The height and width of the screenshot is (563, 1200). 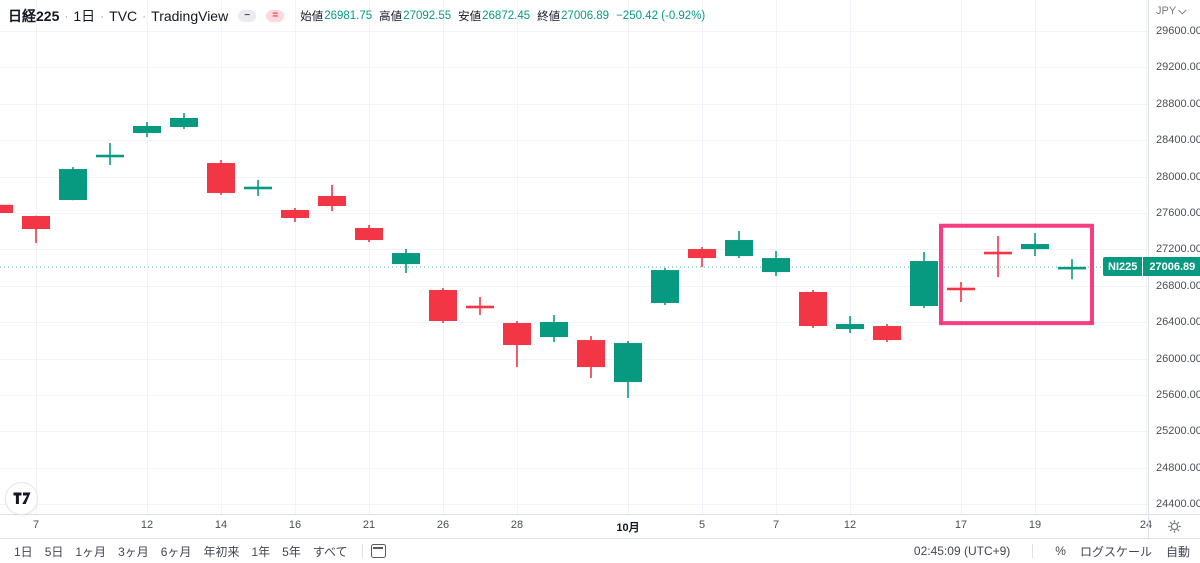 What do you see at coordinates (1178, 67) in the screenshot?
I see `price-tick-label: 29200.00` at bounding box center [1178, 67].